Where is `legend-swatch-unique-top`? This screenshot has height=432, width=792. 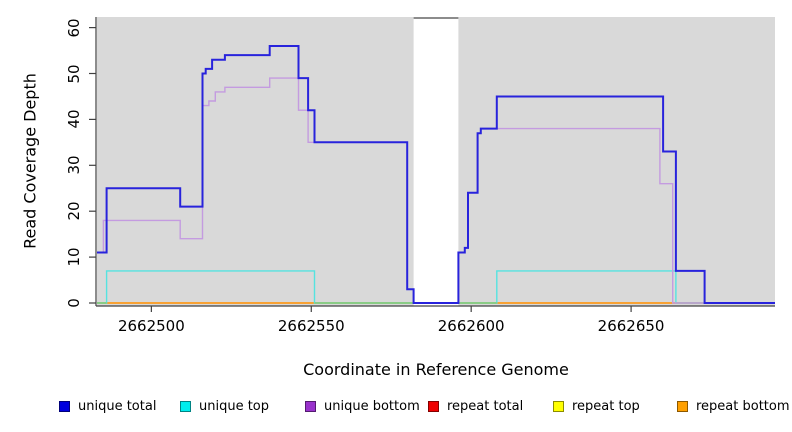 legend-swatch-unique-top is located at coordinates (185, 406).